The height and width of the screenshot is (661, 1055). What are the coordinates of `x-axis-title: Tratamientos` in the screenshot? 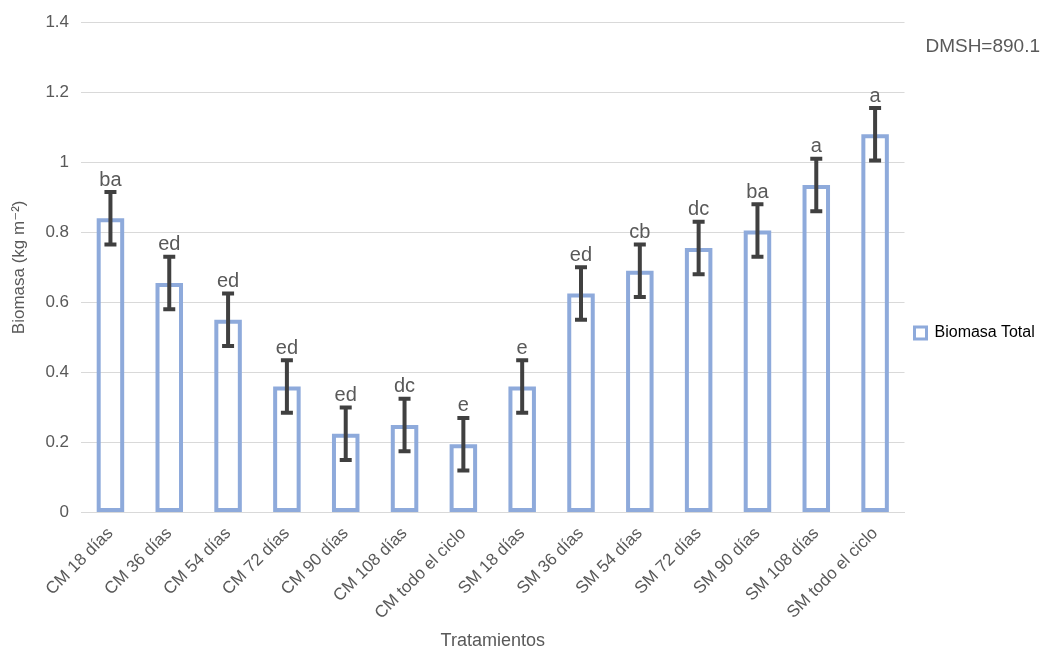 It's located at (492, 640).